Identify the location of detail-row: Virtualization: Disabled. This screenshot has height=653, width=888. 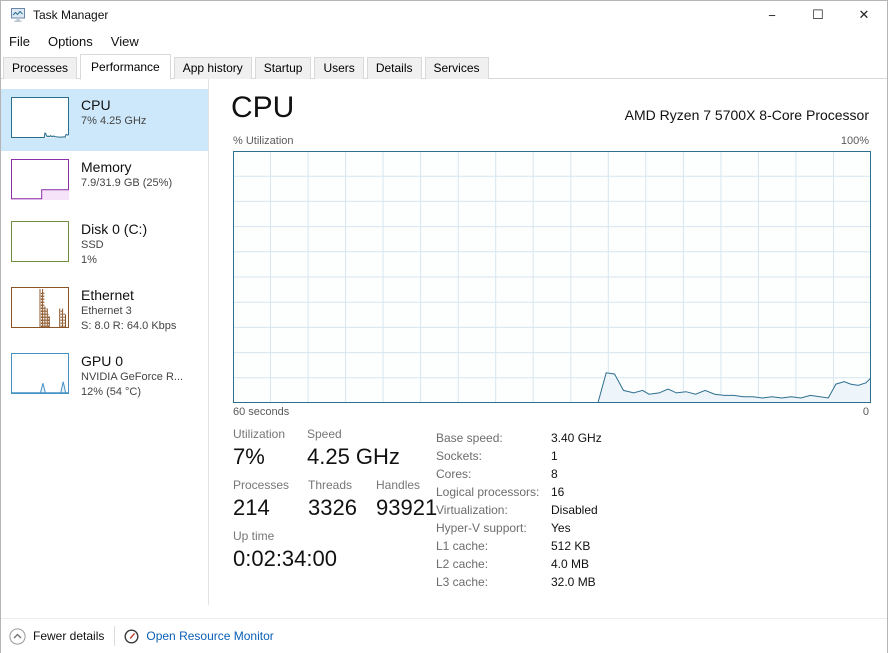
(519, 510).